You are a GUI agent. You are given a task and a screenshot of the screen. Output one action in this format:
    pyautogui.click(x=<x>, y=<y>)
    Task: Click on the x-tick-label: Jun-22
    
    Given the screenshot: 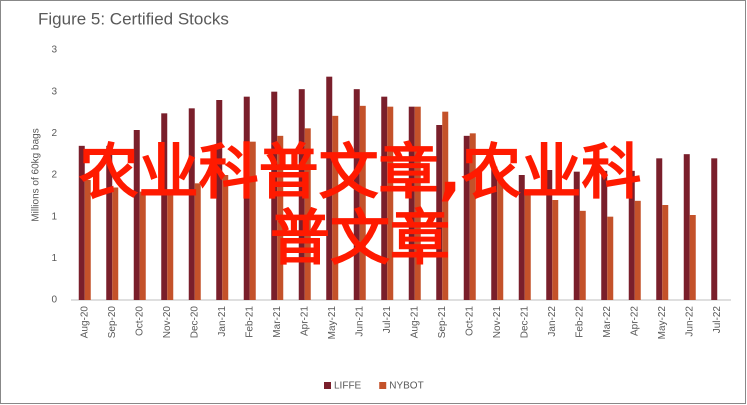 What is the action you would take?
    pyautogui.click(x=689, y=321)
    